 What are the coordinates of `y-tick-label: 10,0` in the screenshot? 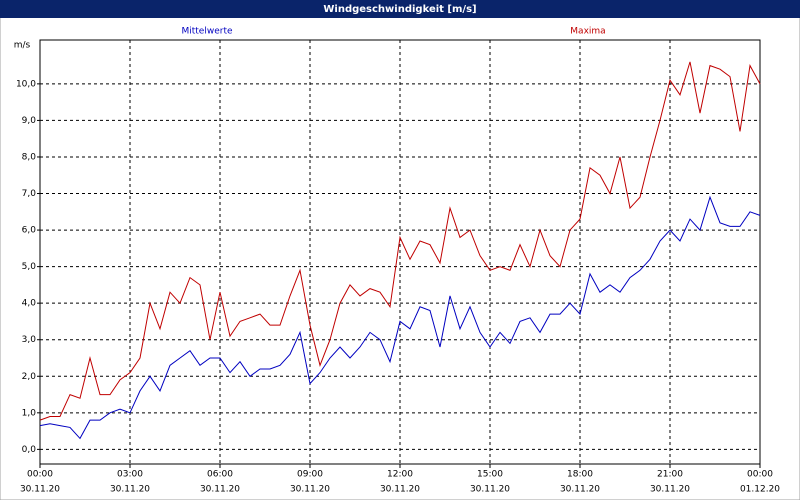 It's located at (26, 84).